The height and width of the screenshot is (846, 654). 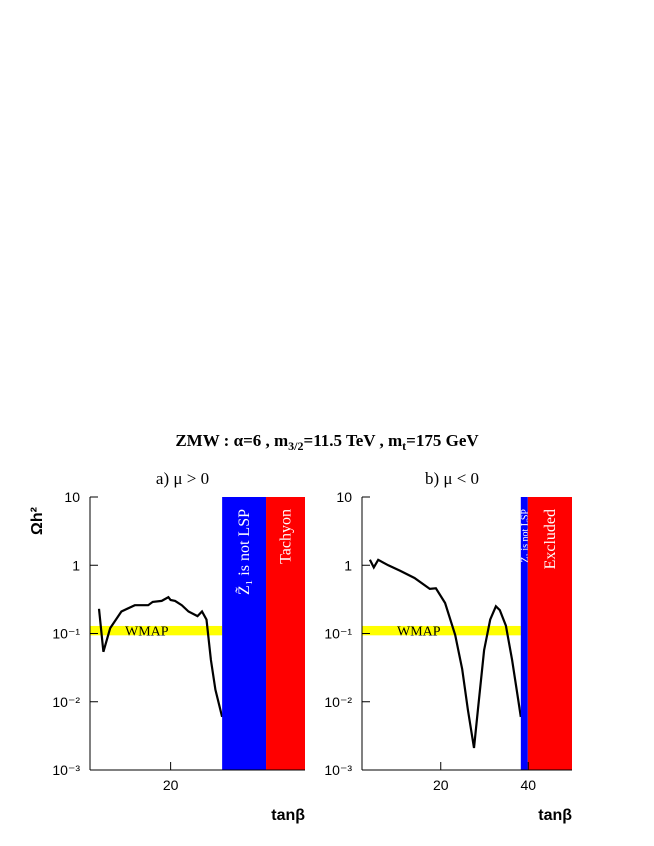 I want to click on panel-title: b) μ < 0, so click(x=452, y=478).